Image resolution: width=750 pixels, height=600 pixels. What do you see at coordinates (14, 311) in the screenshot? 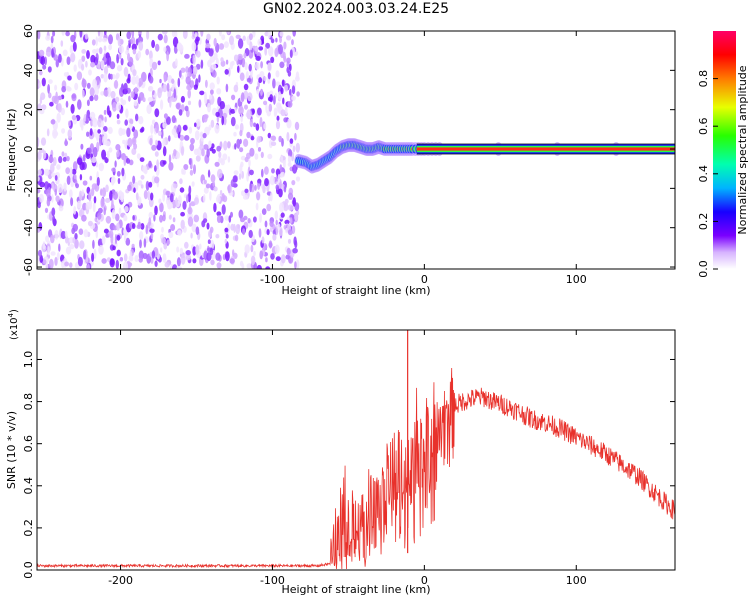
I see `y-multiplier-close: )` at bounding box center [14, 311].